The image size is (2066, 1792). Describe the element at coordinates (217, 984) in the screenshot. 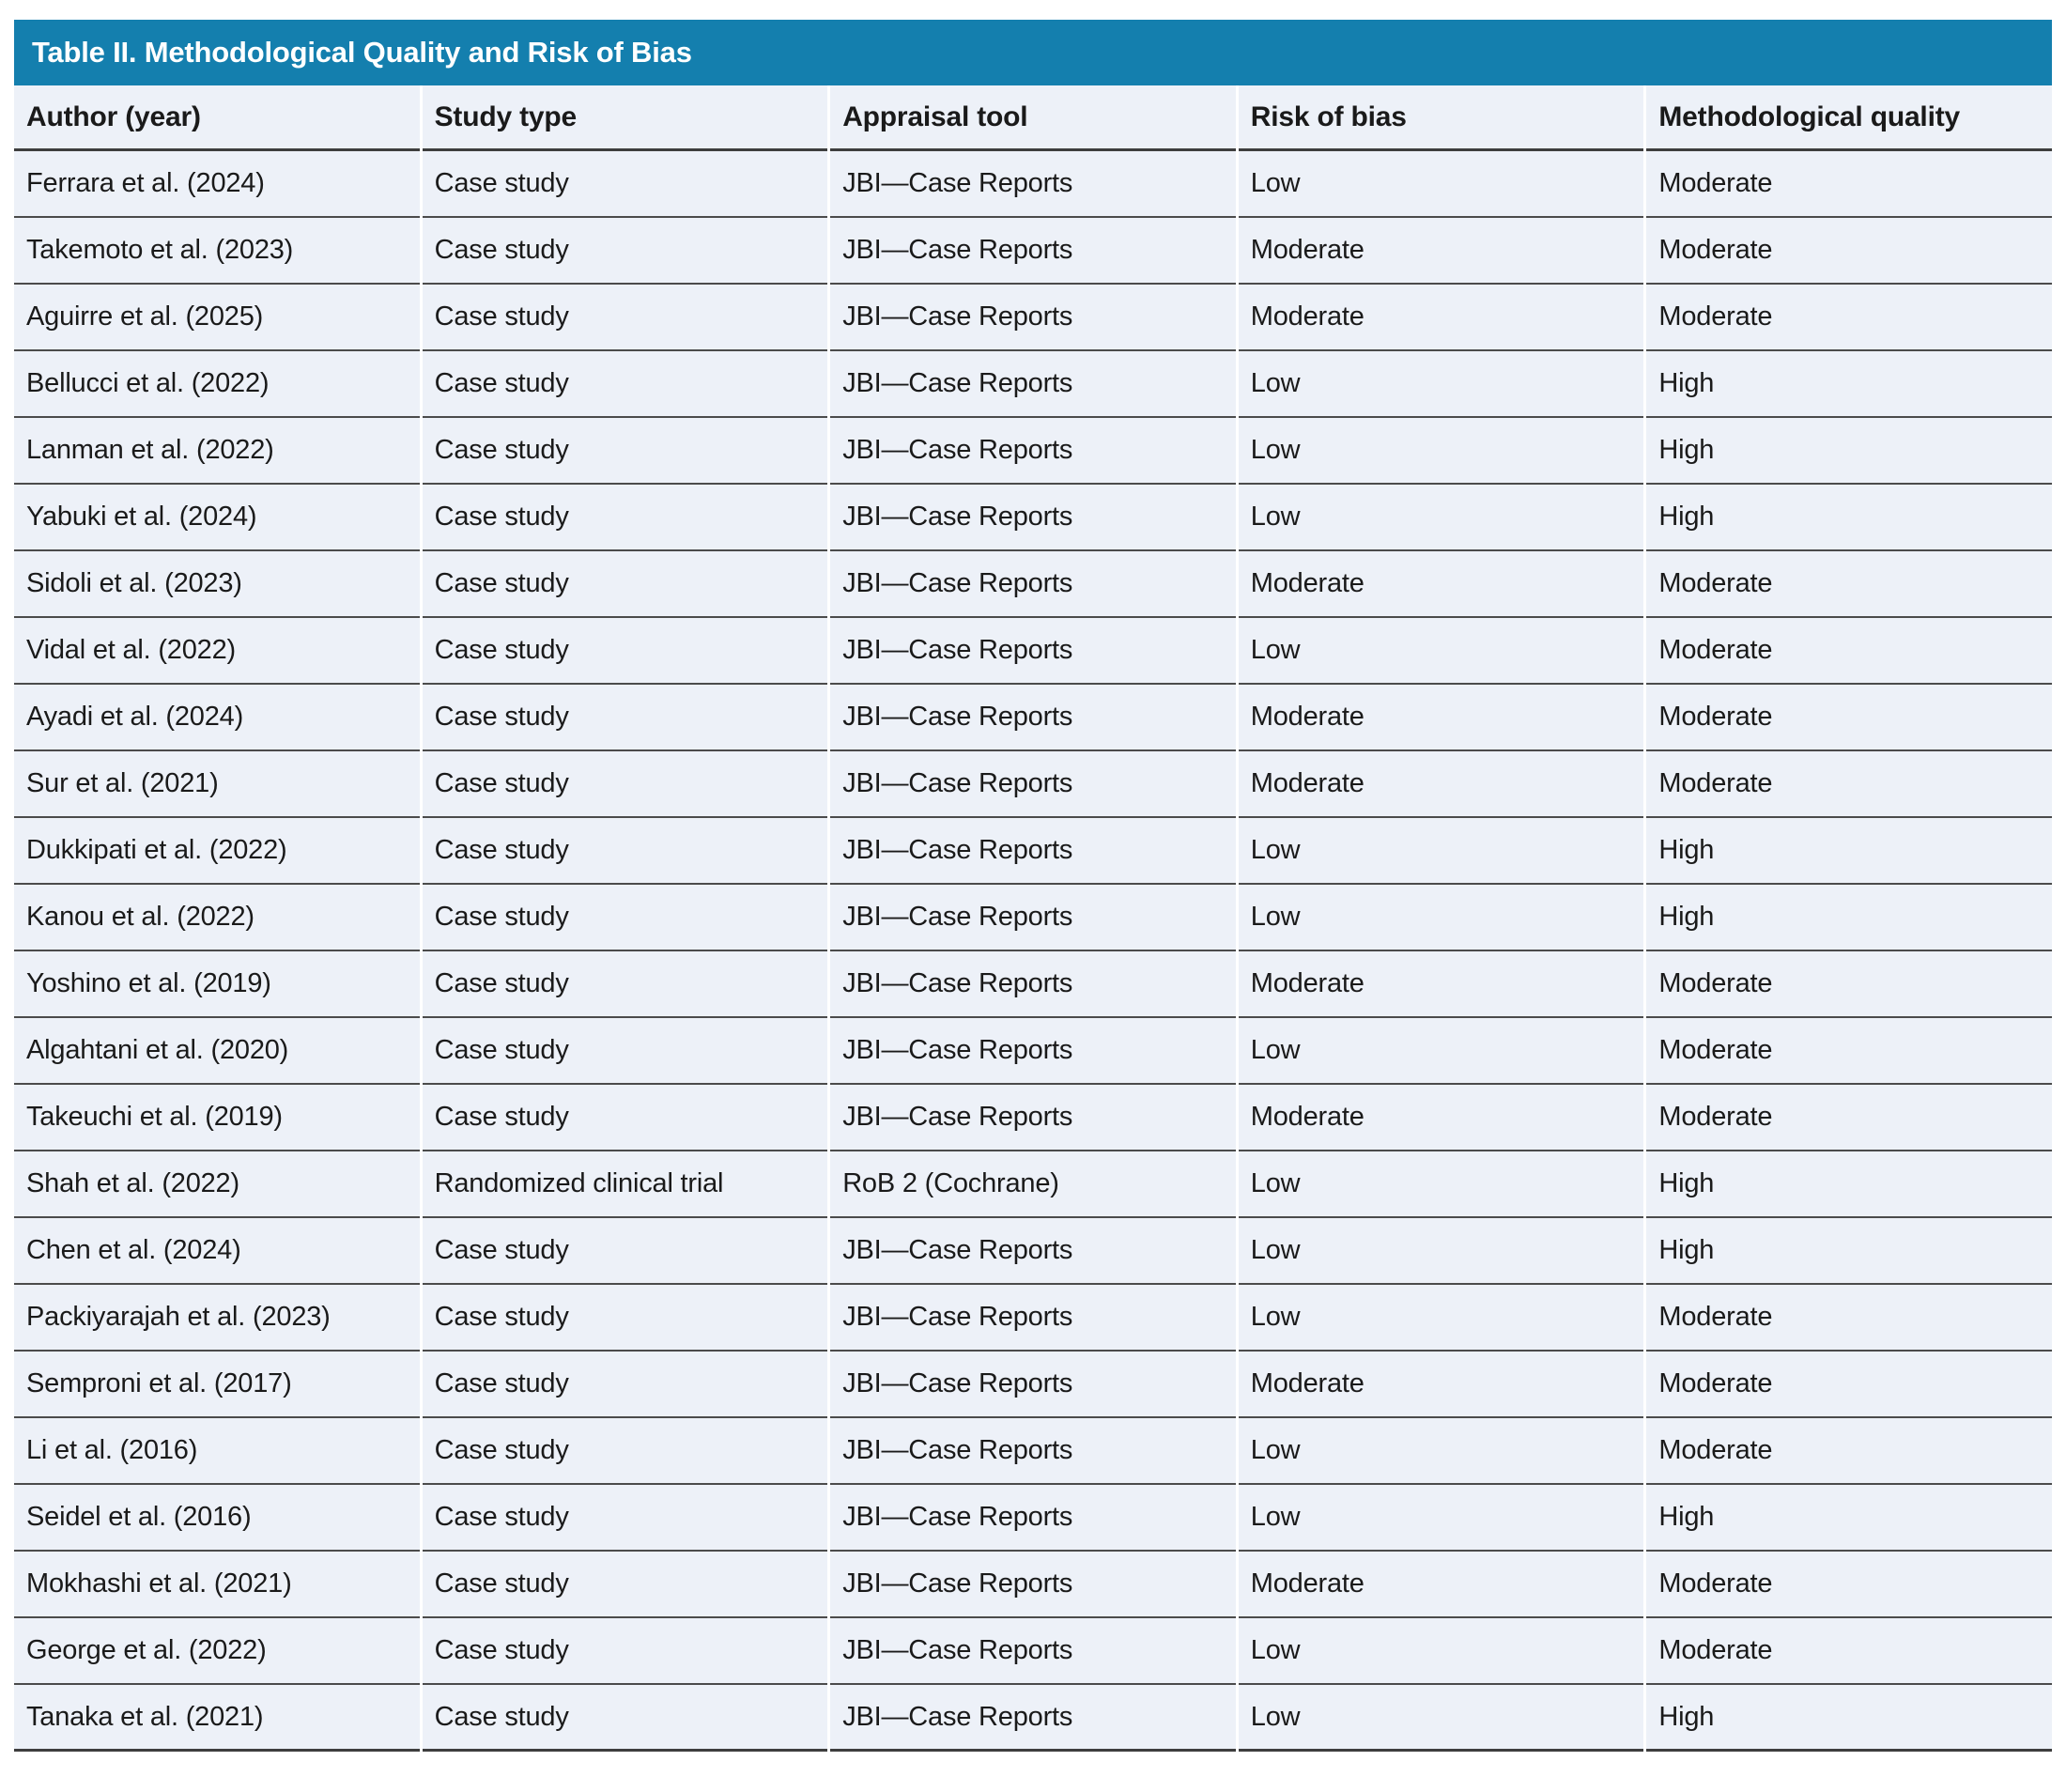

I see `cell-author-year: Yoshino et al. (2019)` at that location.